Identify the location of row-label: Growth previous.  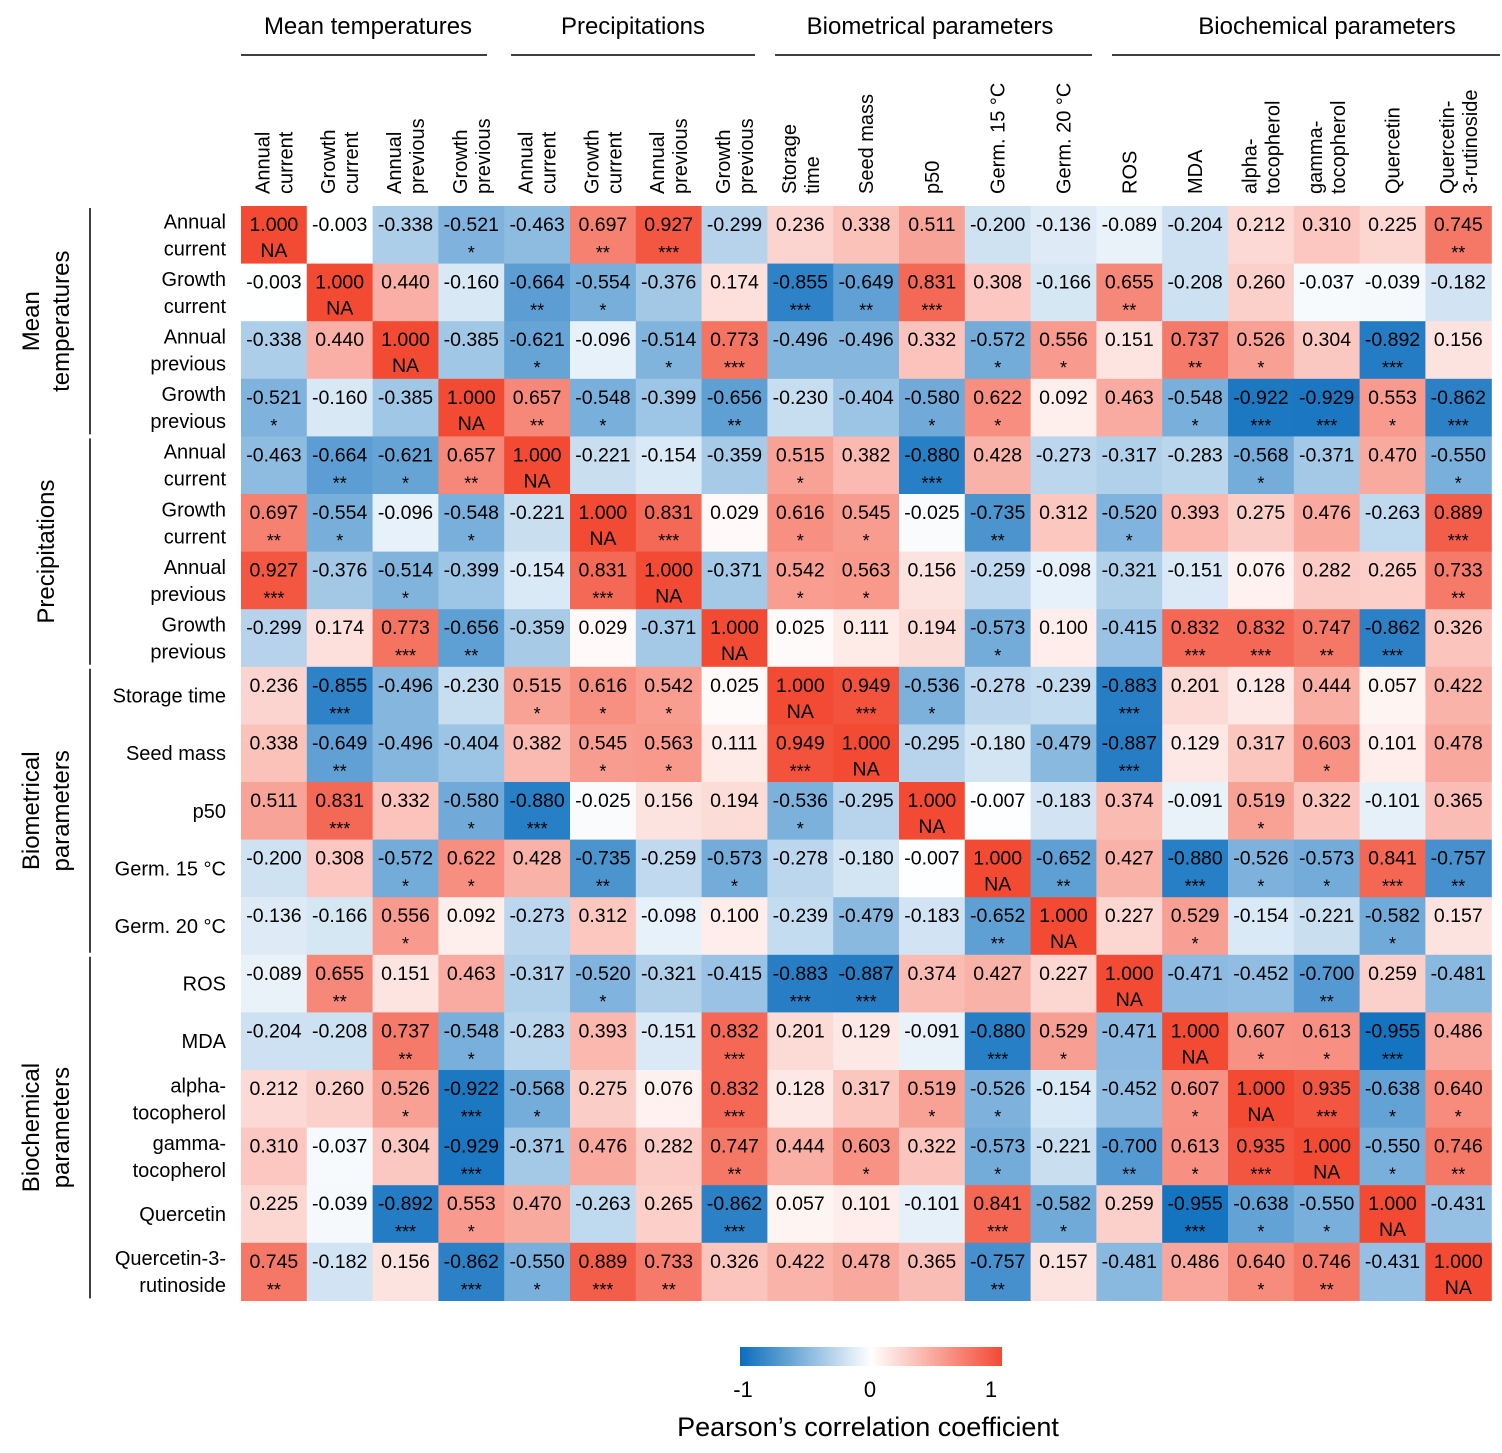
(188, 639).